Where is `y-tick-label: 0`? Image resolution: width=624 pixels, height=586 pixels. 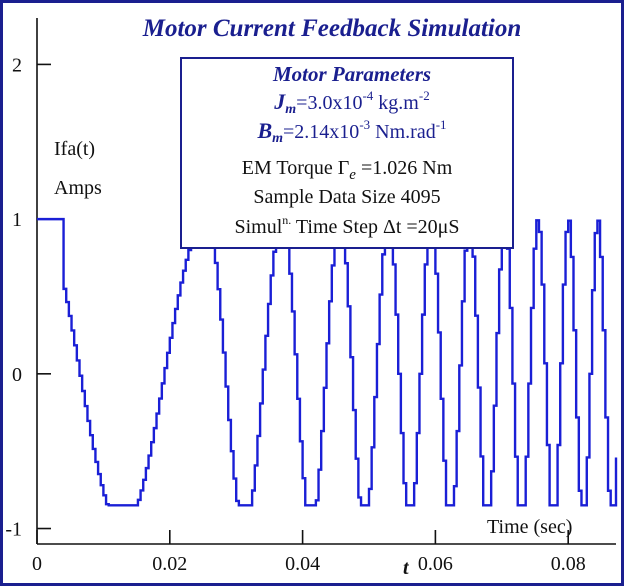 y-tick-label: 0 is located at coordinates (17, 375).